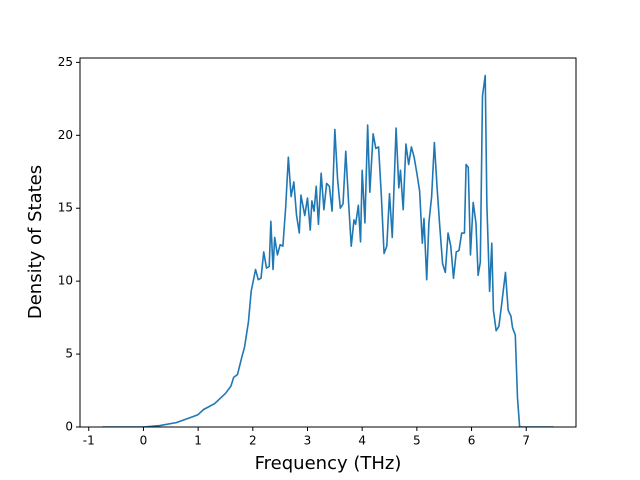 The width and height of the screenshot is (640, 480). I want to click on y-tick-label: 15, so click(65, 208).